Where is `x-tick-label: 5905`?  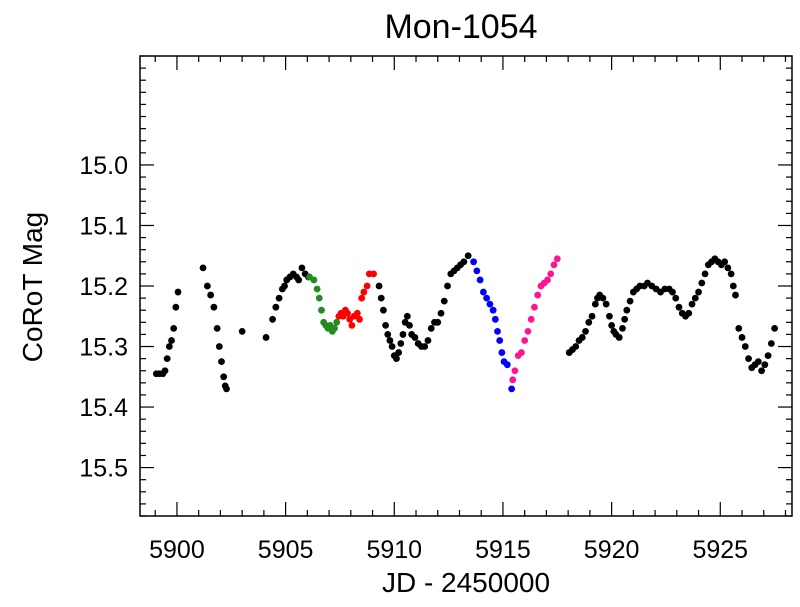
x-tick-label: 5905 is located at coordinates (286, 550).